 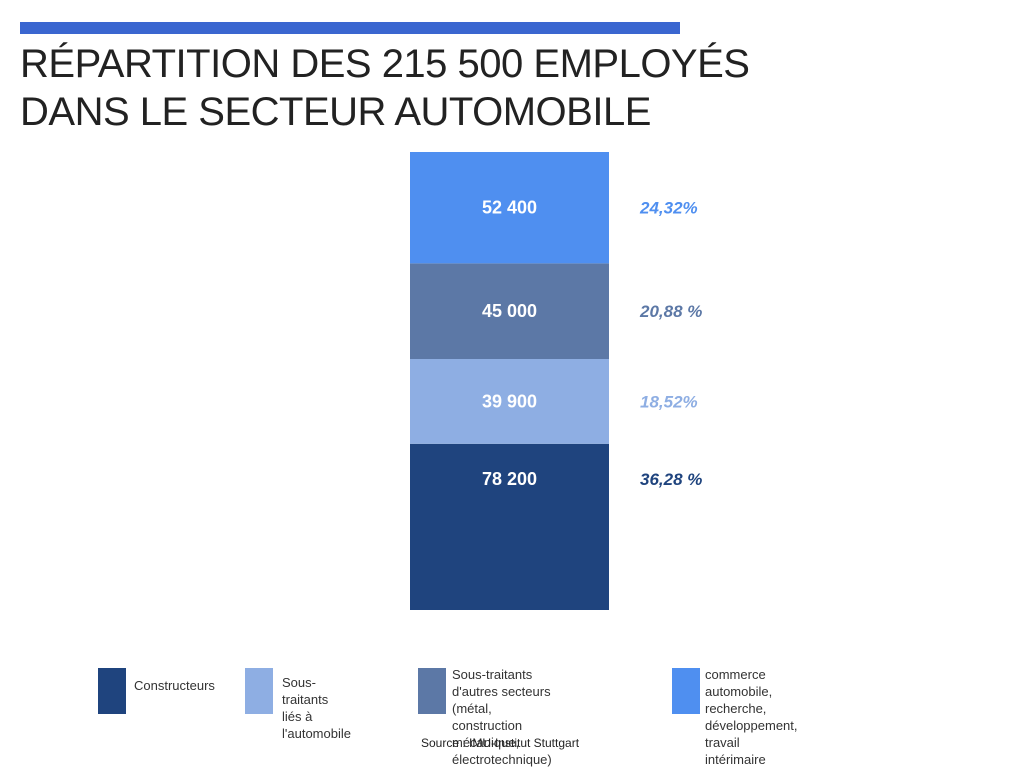 I want to click on segment-value-label: 39 900, so click(x=509, y=401).